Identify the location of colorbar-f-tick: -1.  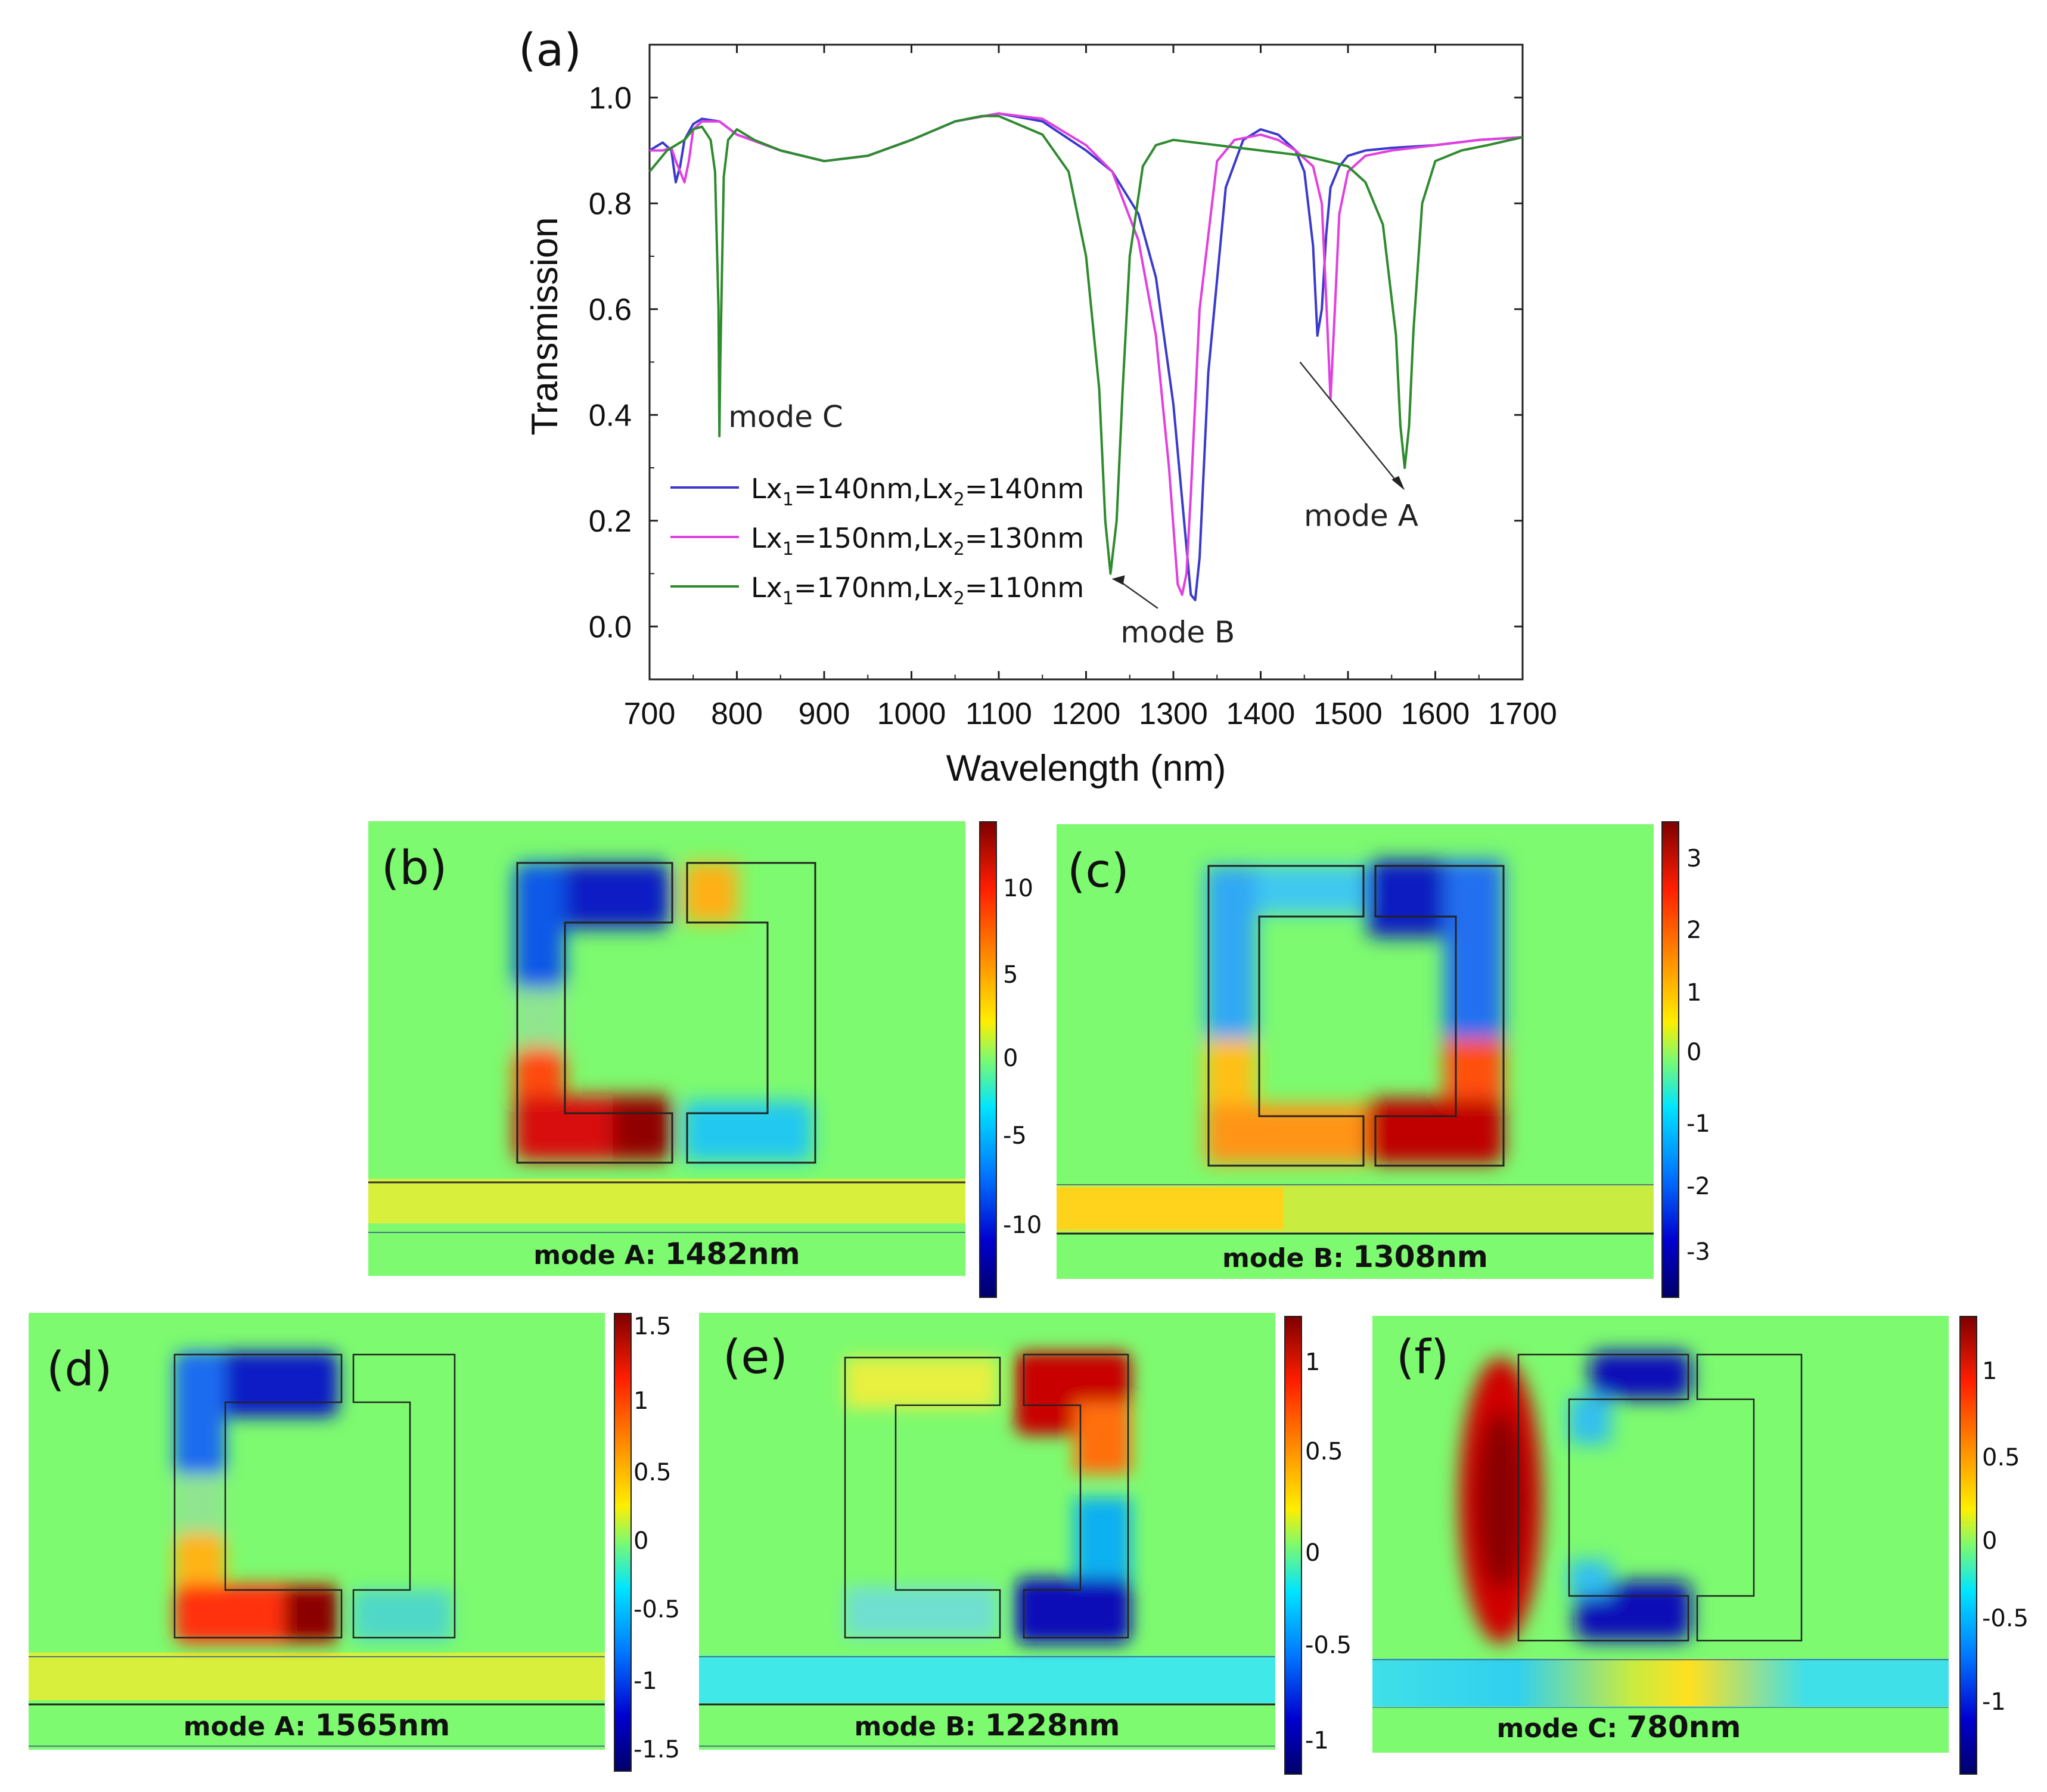
(1994, 1702).